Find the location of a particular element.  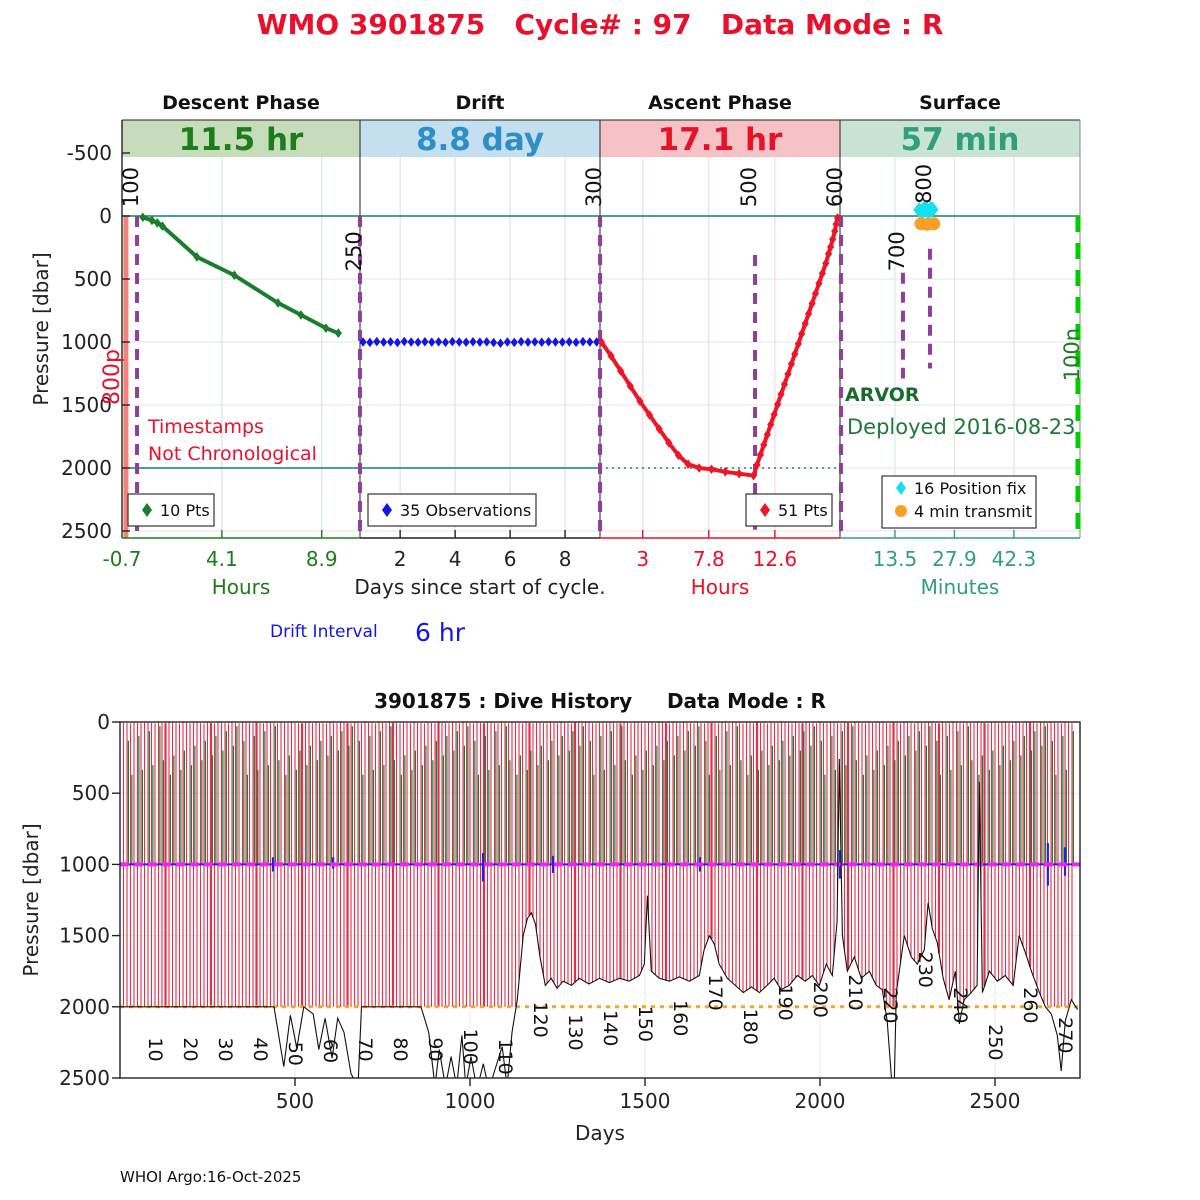

x-tick-label: 7.8 is located at coordinates (709, 559).